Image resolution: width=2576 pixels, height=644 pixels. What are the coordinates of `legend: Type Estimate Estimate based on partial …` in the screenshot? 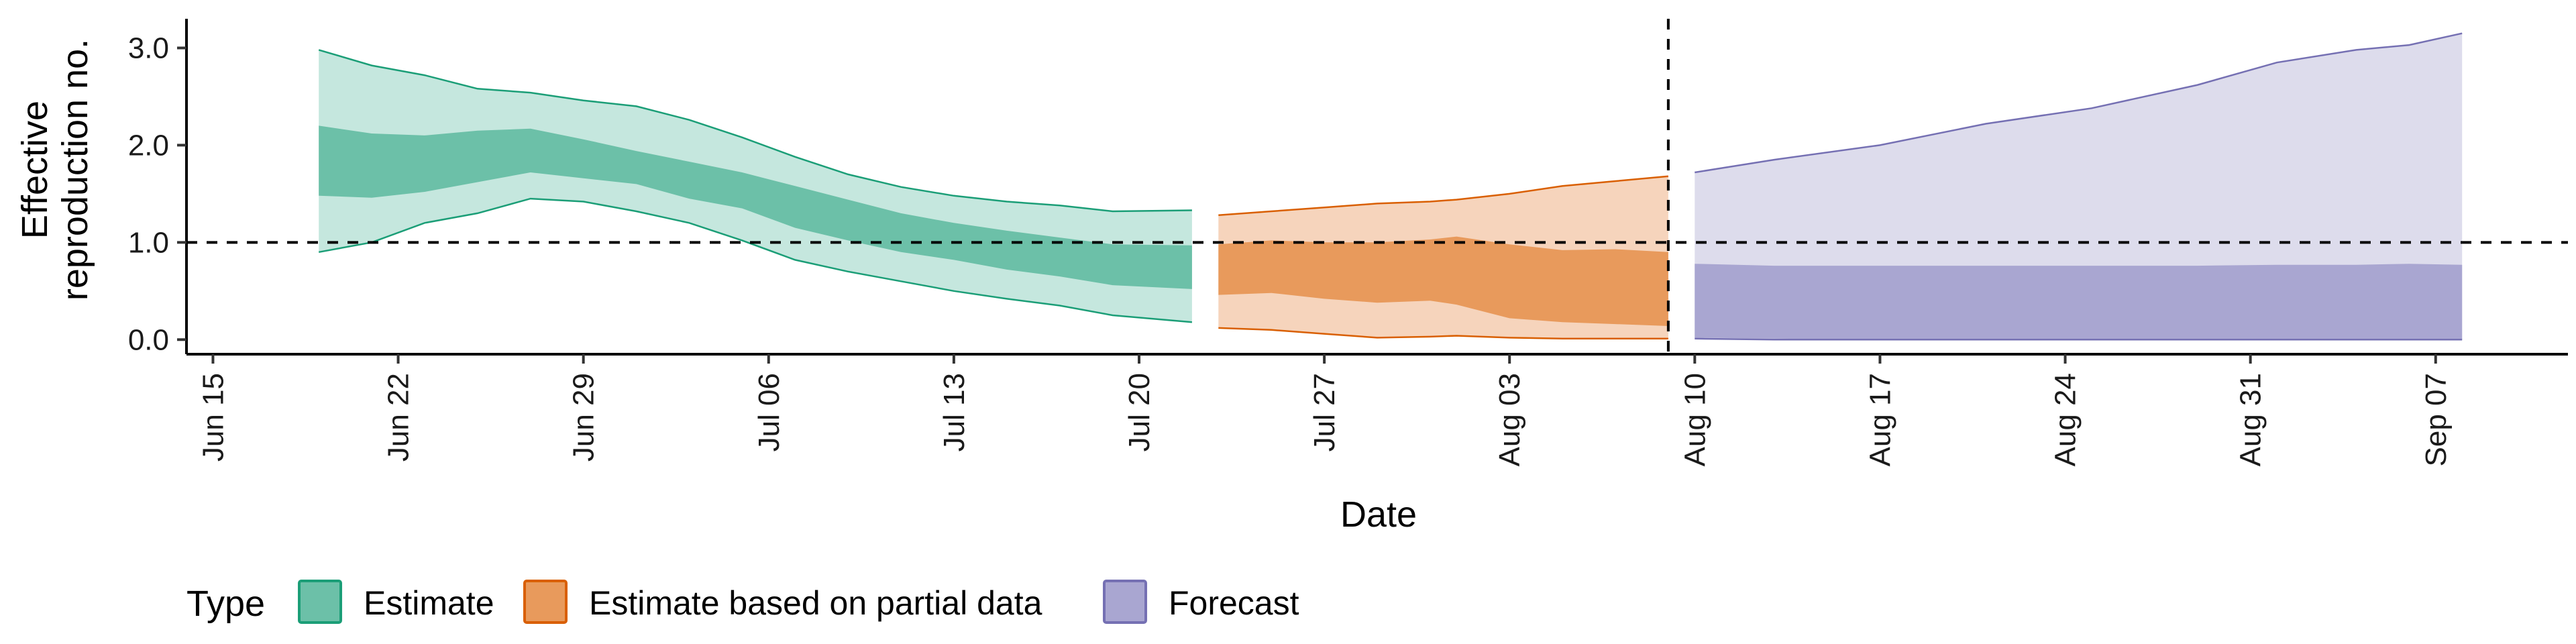 It's located at (742, 602).